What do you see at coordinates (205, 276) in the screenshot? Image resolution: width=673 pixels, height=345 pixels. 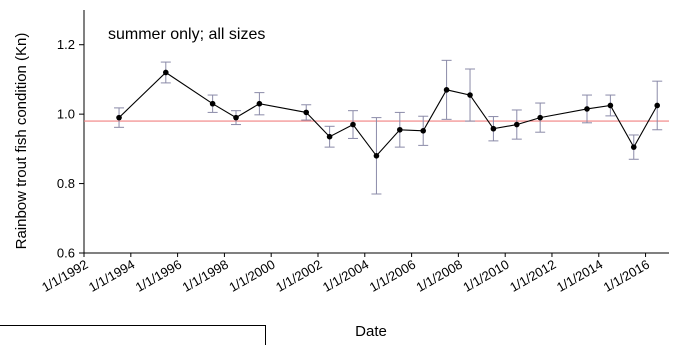 I see `x-tick-label: 1/1/1998` at bounding box center [205, 276].